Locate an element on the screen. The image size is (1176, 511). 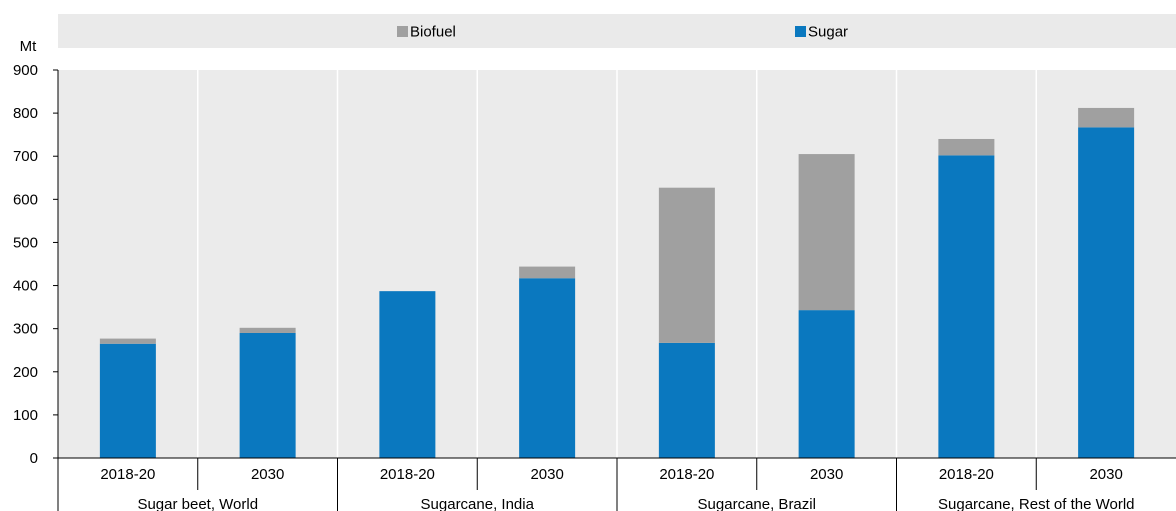
legend-background is located at coordinates (617, 31).